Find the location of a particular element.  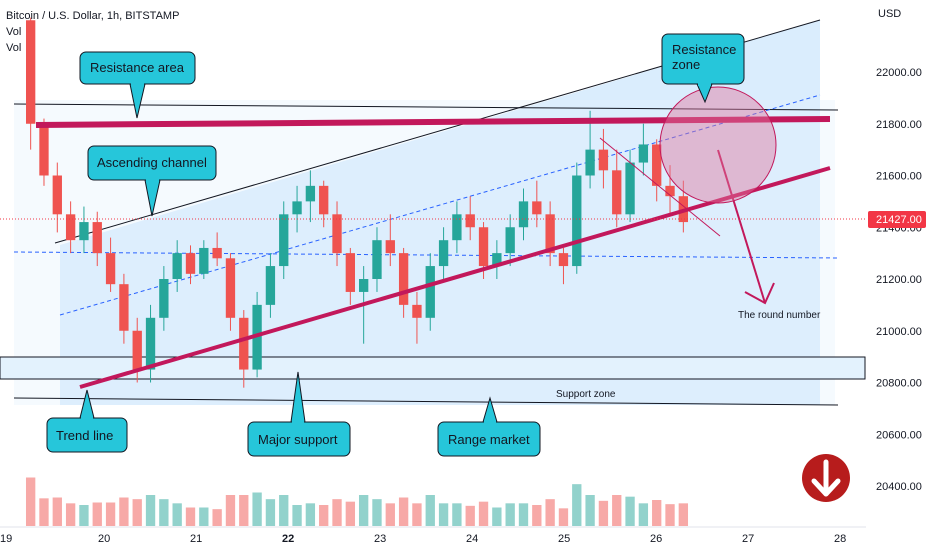

resistance-top-line is located at coordinates (426, 107).